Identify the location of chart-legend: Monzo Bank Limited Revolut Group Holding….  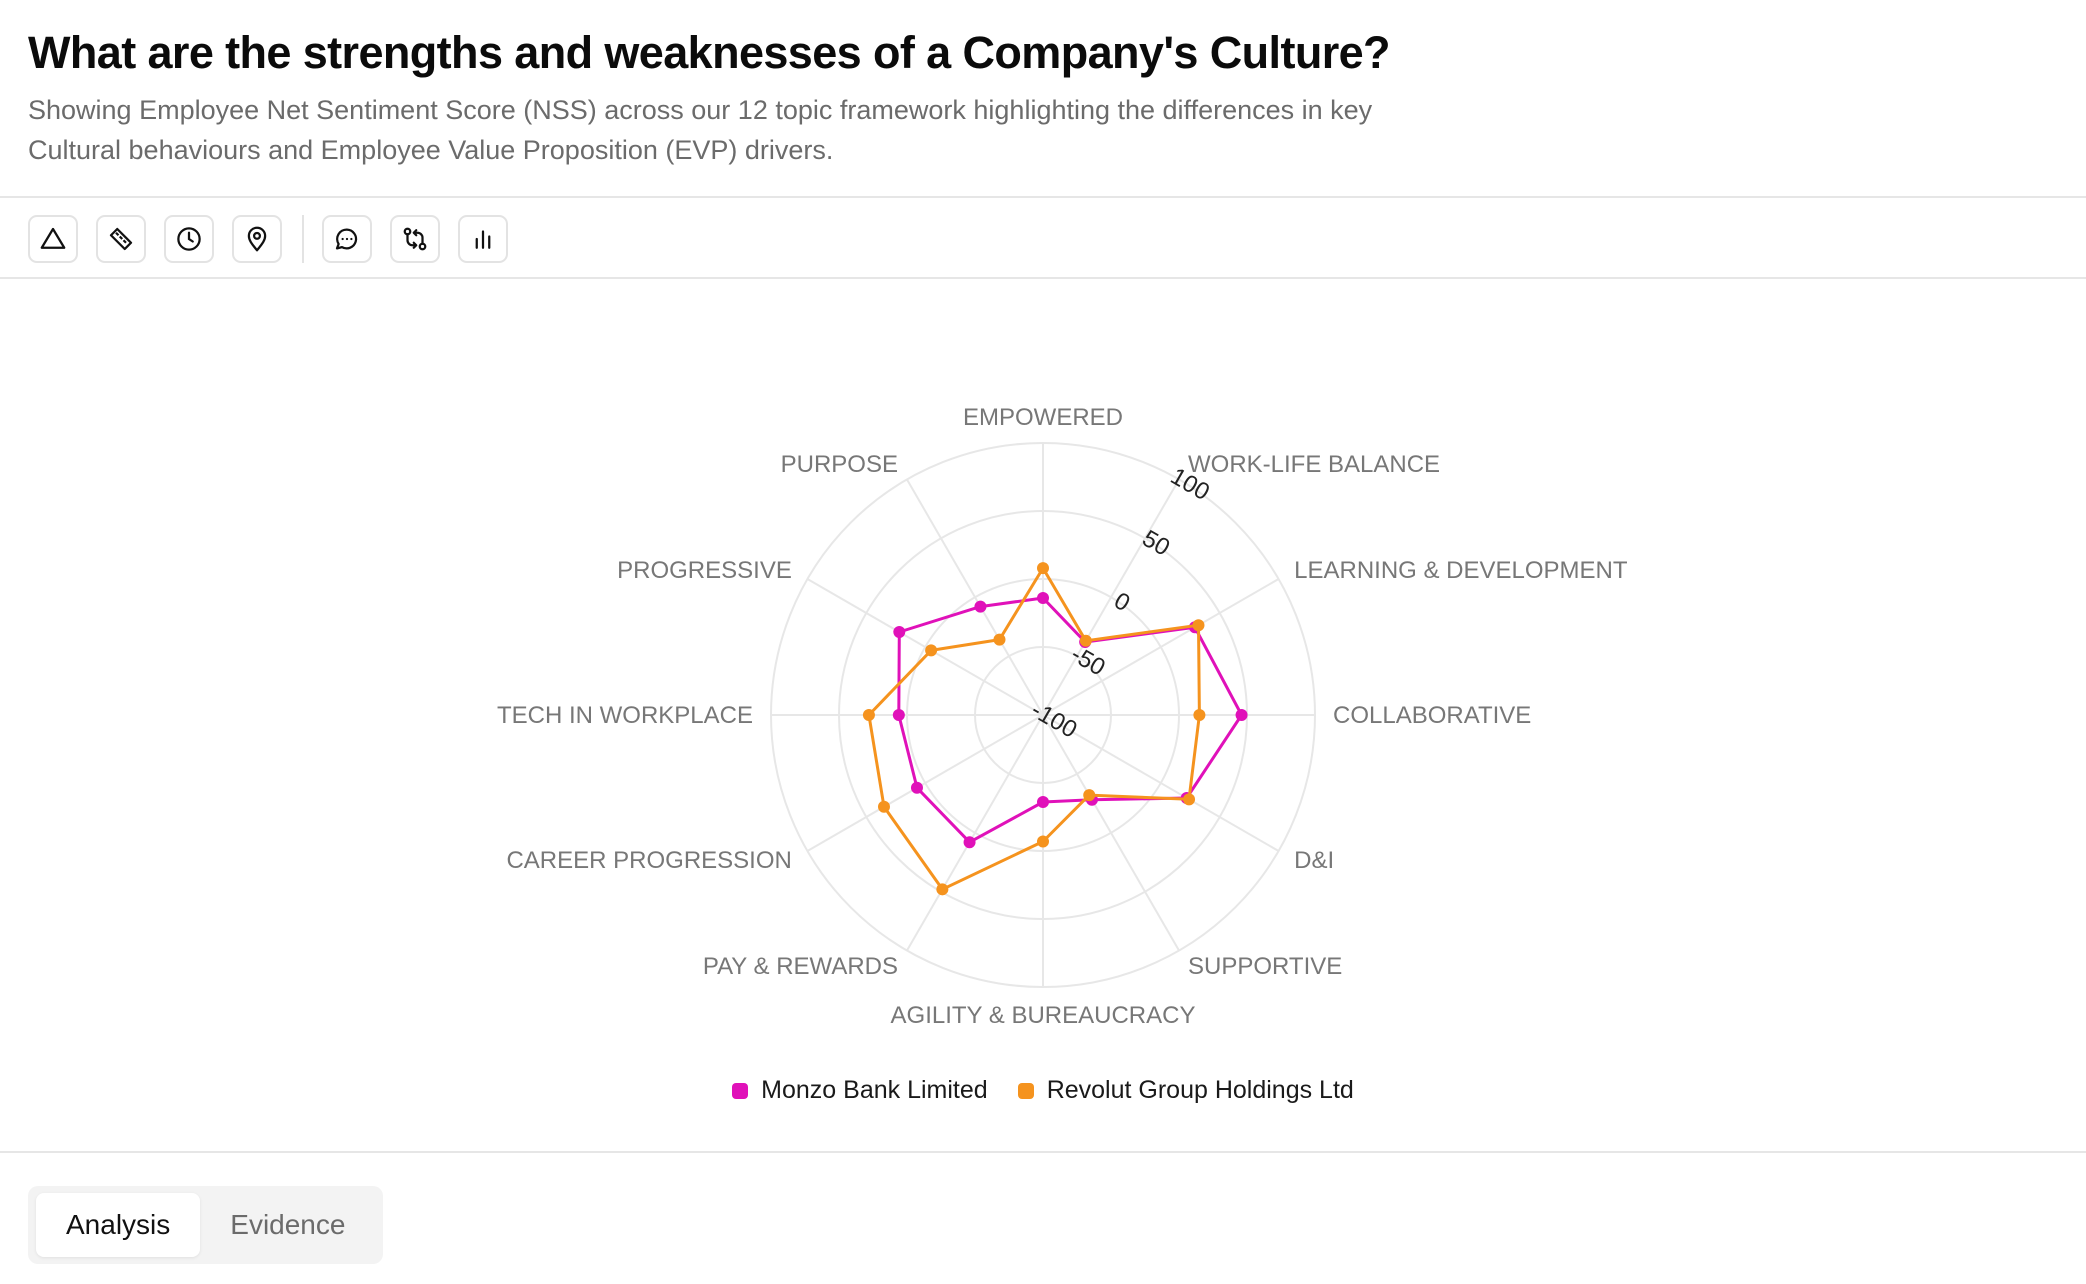
(1043, 1090).